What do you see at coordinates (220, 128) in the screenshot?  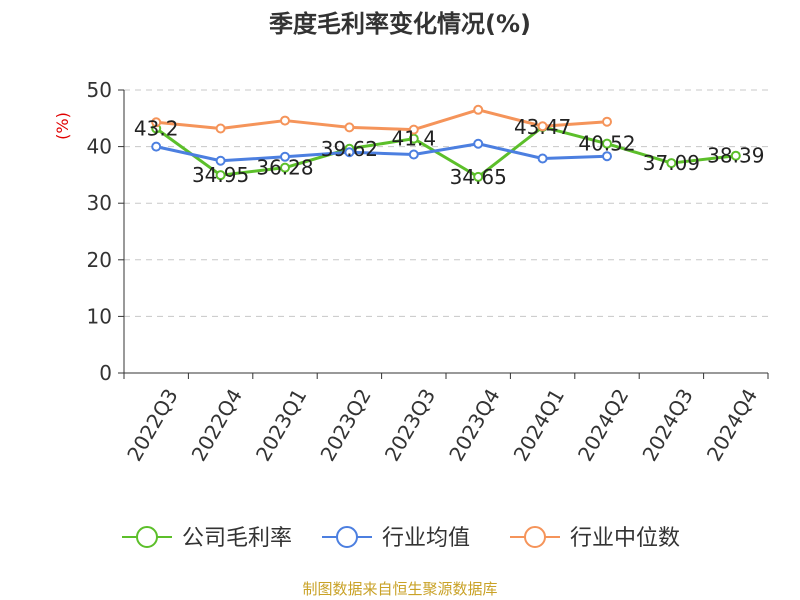 I see `series-2-point-2022Q4` at bounding box center [220, 128].